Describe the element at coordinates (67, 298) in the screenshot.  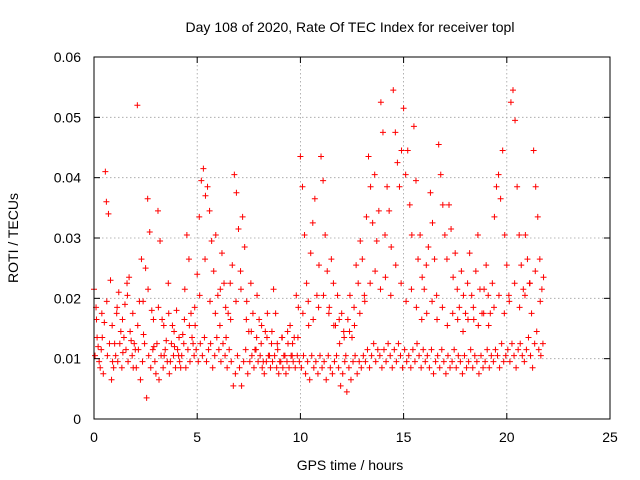
I see `y-tick-label: 0.02` at that location.